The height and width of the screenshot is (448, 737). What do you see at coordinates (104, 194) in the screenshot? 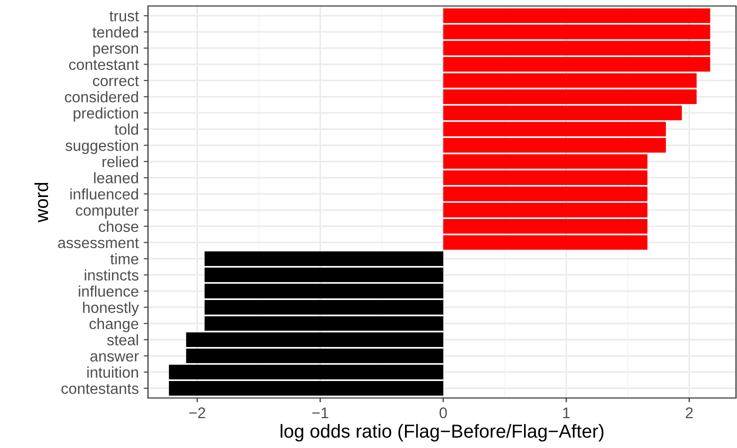
I see `y-tick-label: influenced` at bounding box center [104, 194].